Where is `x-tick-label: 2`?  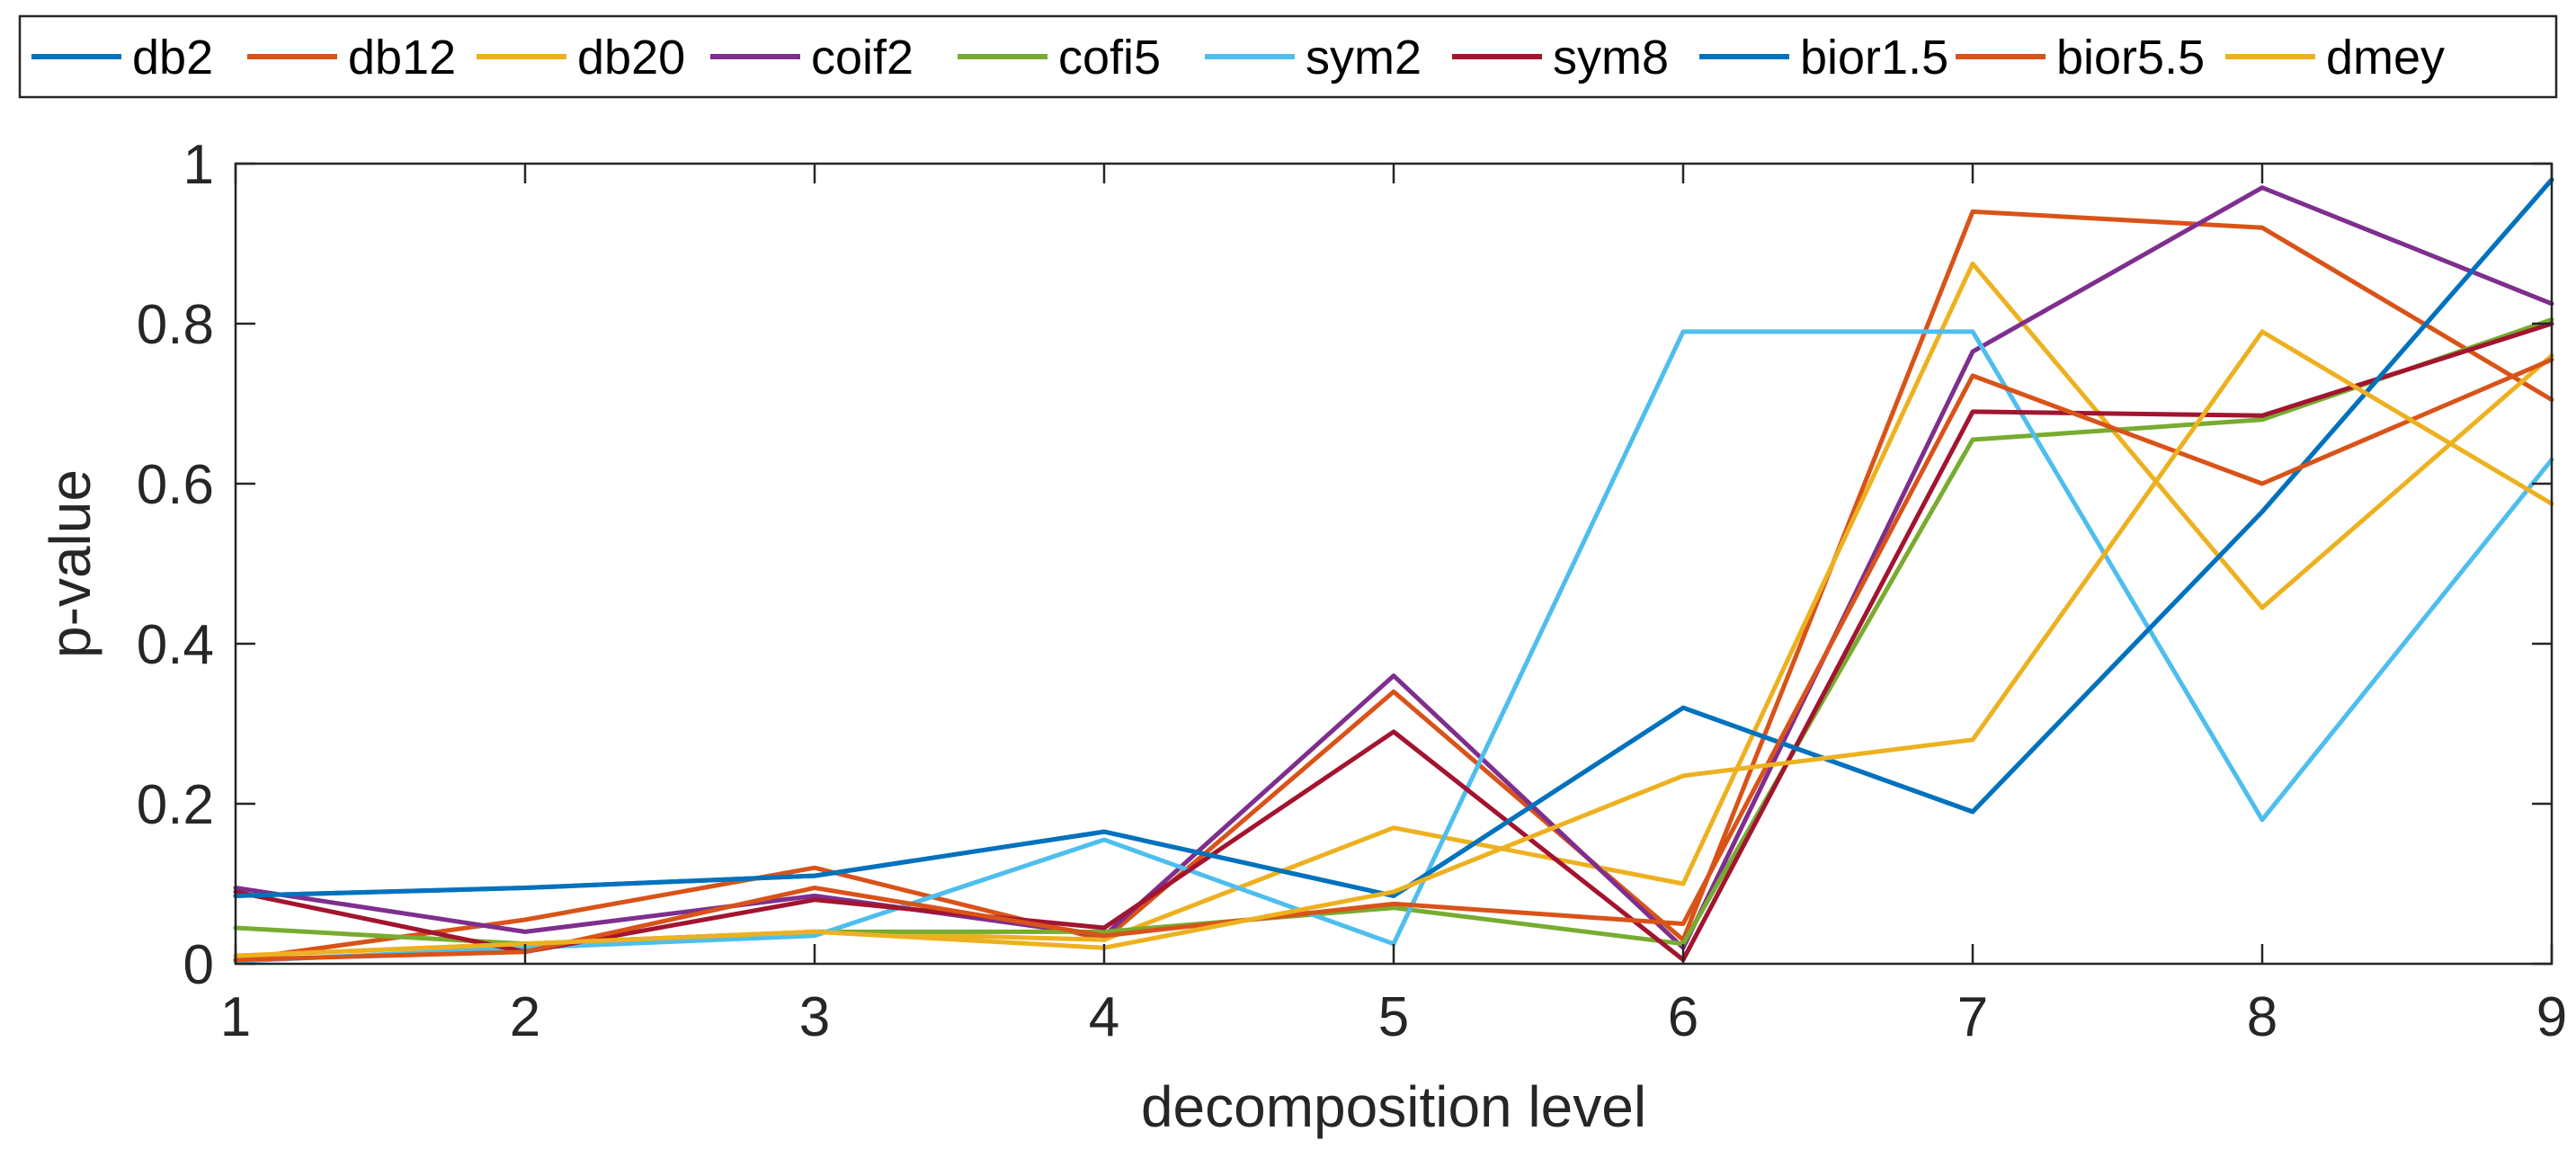
x-tick-label: 2 is located at coordinates (525, 1017).